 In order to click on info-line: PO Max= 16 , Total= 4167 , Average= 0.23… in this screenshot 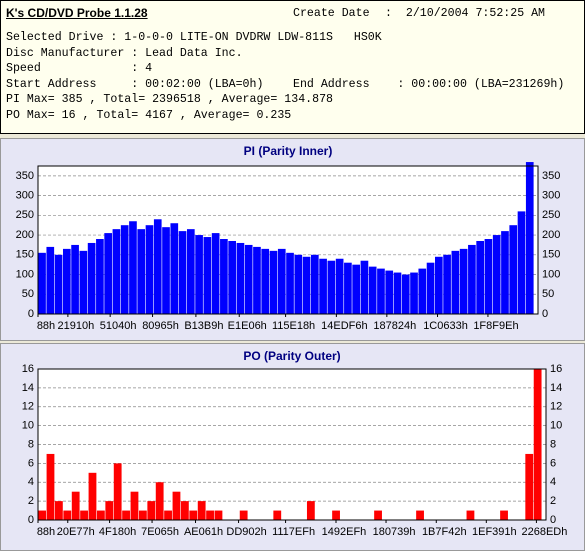, I will do `click(149, 115)`.